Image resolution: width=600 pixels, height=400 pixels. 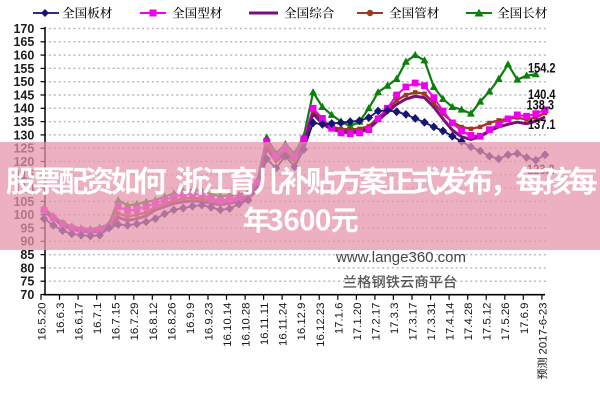 I want to click on svg-text: 17.5.26, so click(x=506, y=322).